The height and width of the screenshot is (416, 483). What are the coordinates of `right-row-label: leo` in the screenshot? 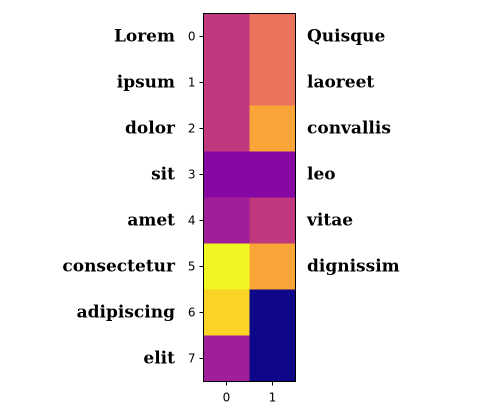 It's located at (321, 175).